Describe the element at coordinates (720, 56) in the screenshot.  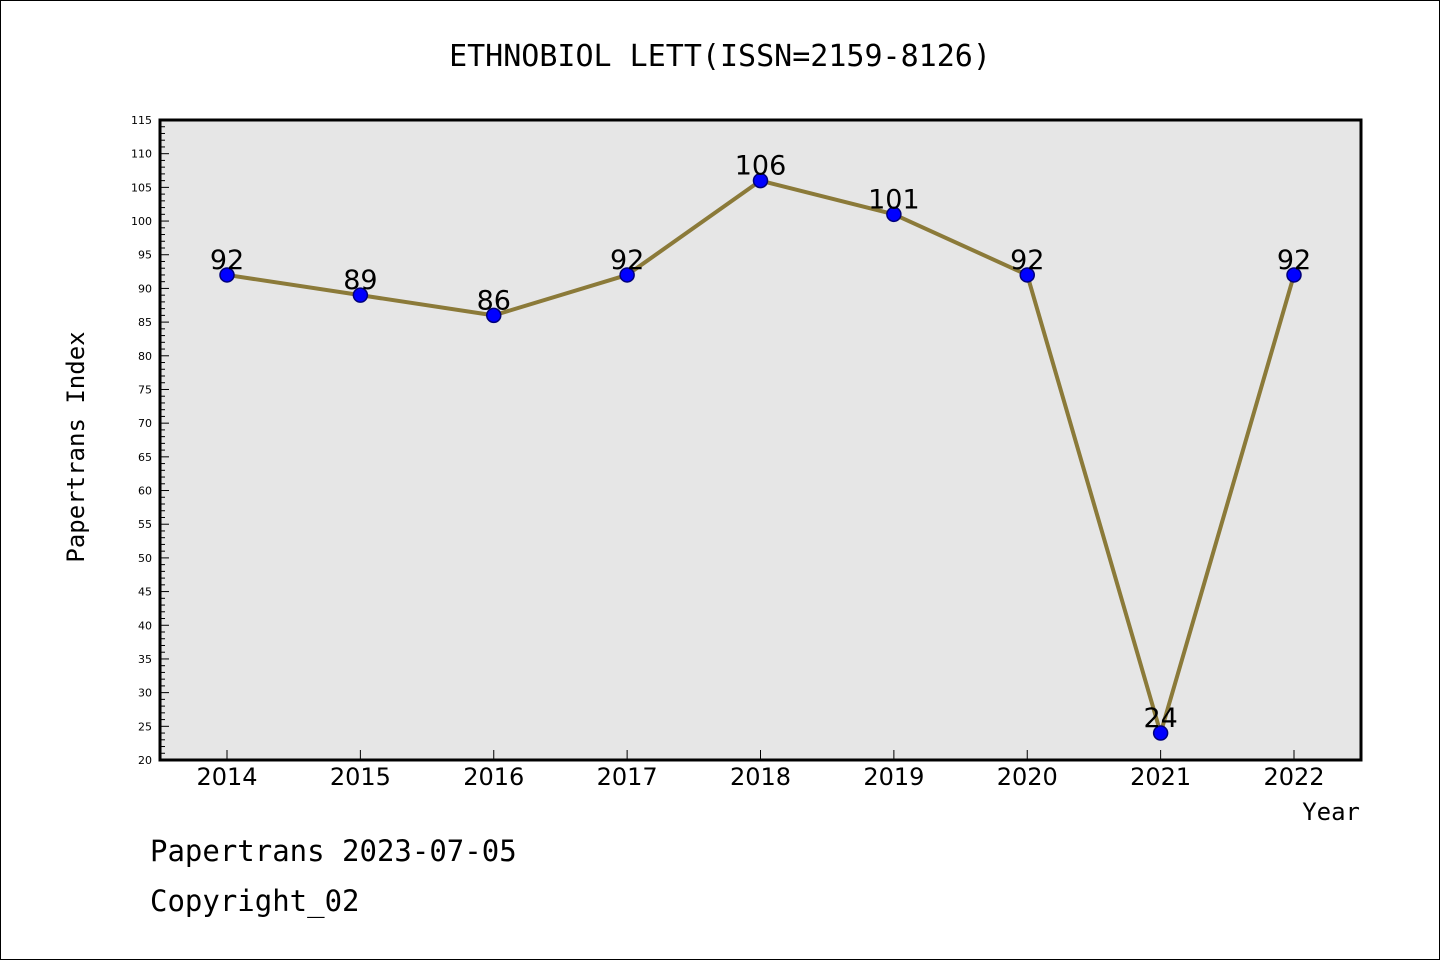
I see `chart-title: ETHNOBIOL LETT(ISSN=2159-8126)` at that location.